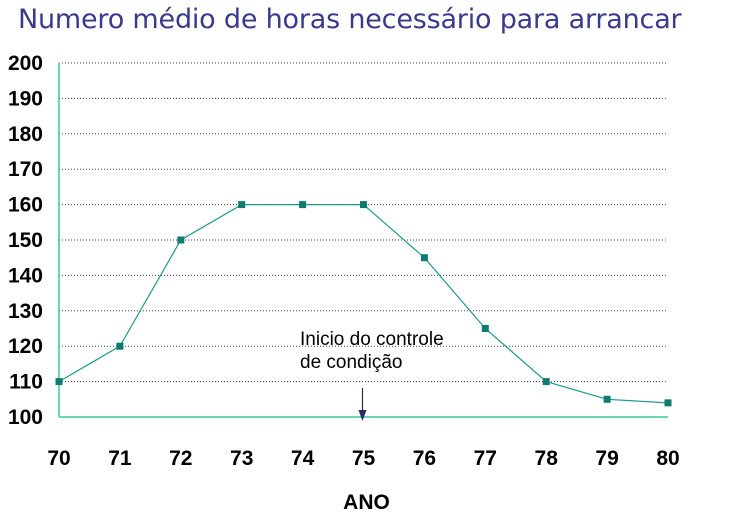  What do you see at coordinates (424, 458) in the screenshot?
I see `x-tick-label: 76` at bounding box center [424, 458].